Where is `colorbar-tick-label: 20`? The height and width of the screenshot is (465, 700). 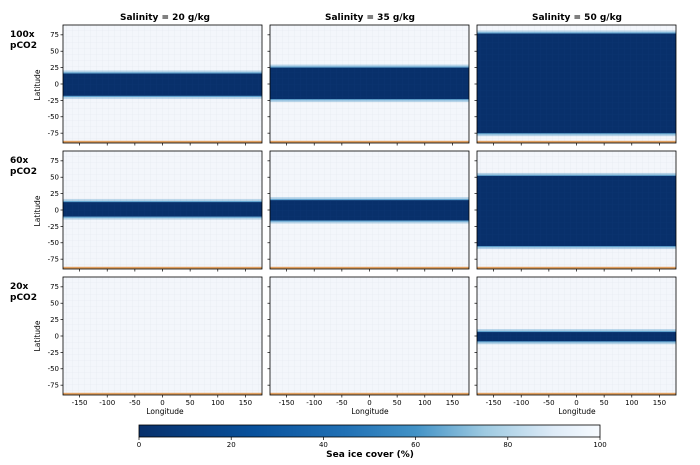
colorbar-tick-label: 20 is located at coordinates (231, 445).